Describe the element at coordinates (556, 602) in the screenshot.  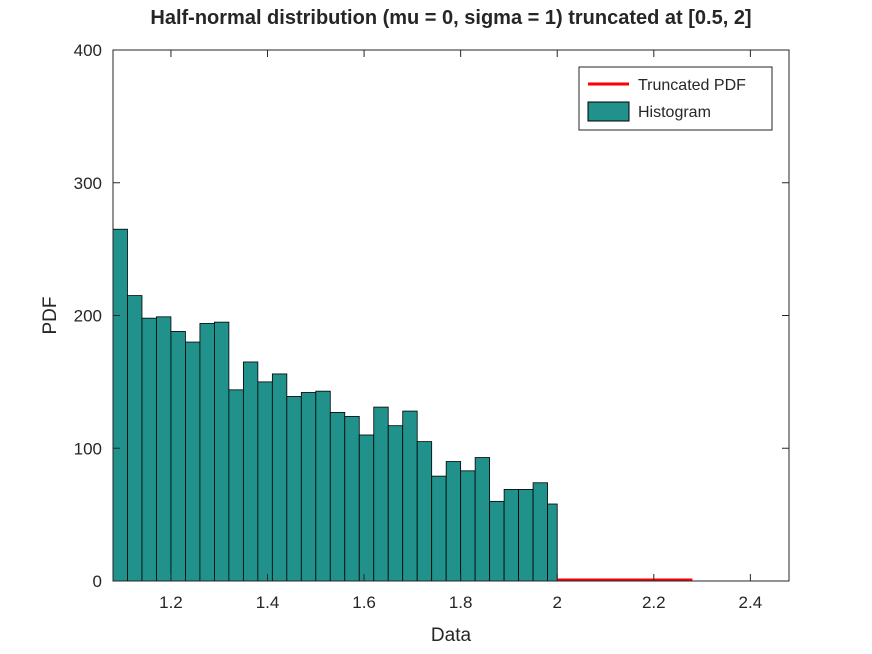
I see `x-tick-label: 2` at that location.